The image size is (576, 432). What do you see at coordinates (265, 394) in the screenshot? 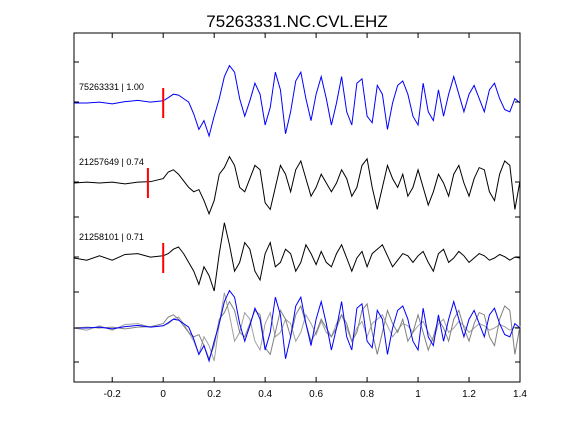
I see `x-tick-label: 0.4` at bounding box center [265, 394].